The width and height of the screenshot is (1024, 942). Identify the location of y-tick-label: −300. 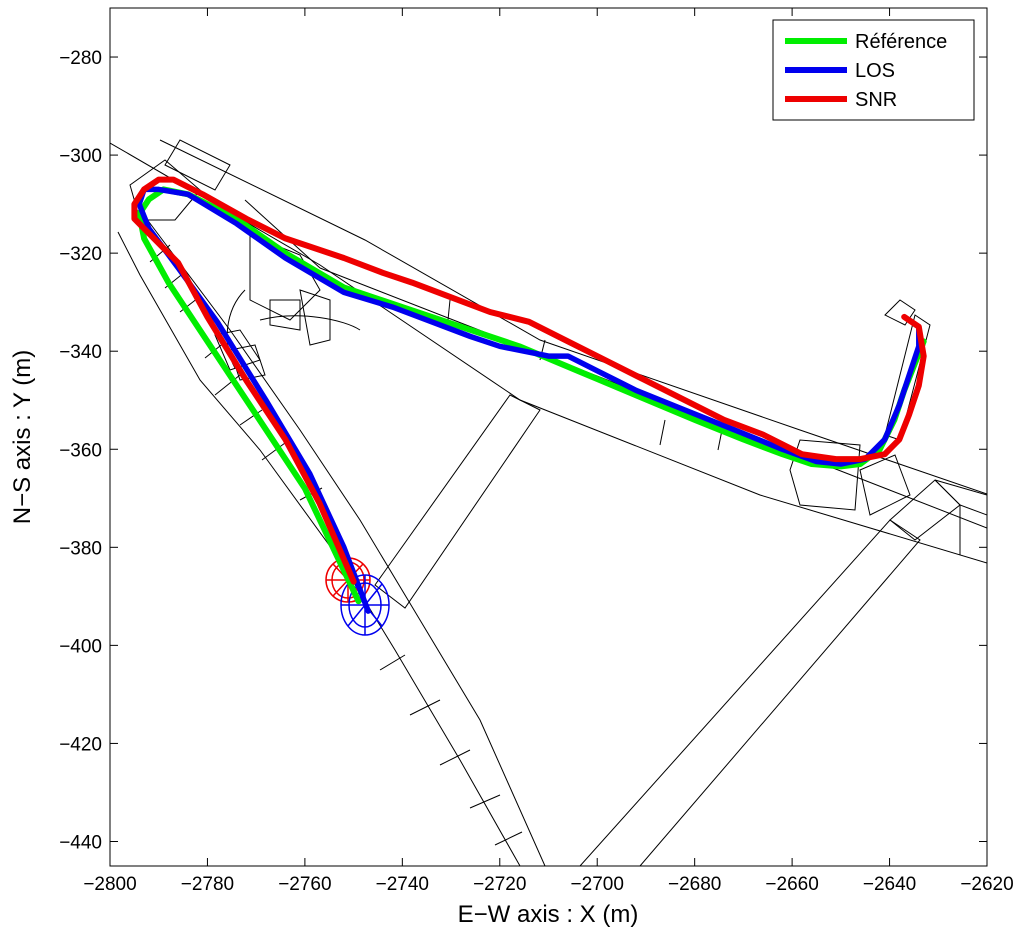
(80, 156).